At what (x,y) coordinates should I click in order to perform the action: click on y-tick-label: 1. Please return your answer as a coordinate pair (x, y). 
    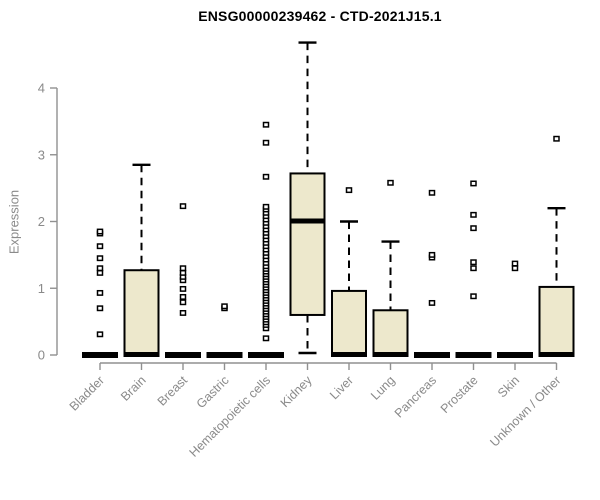
    Looking at the image, I should click on (41, 288).